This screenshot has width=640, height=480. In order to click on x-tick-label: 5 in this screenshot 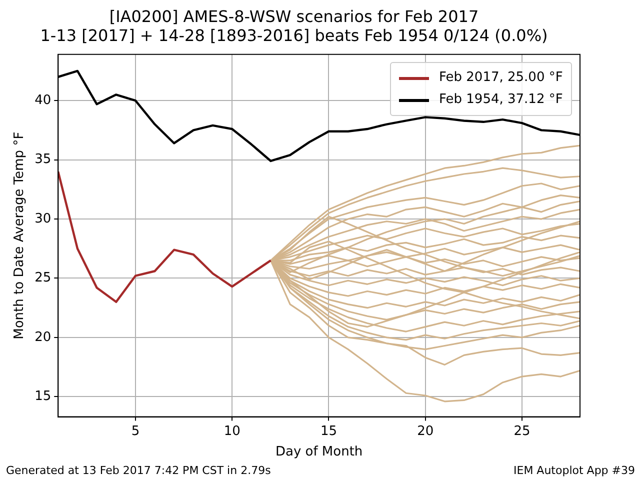, I will do `click(135, 431)`.